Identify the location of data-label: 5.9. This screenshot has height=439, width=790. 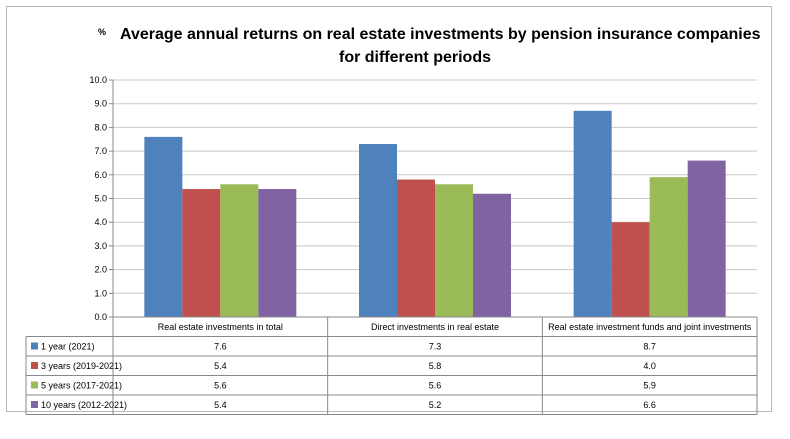
(649, 386).